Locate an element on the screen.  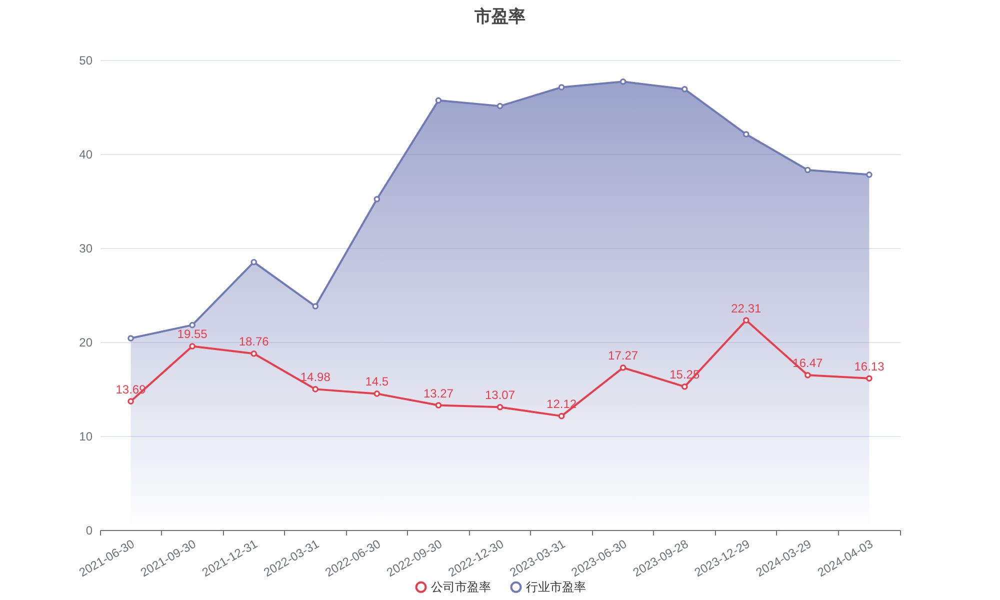
data-label: 22.31 is located at coordinates (746, 308).